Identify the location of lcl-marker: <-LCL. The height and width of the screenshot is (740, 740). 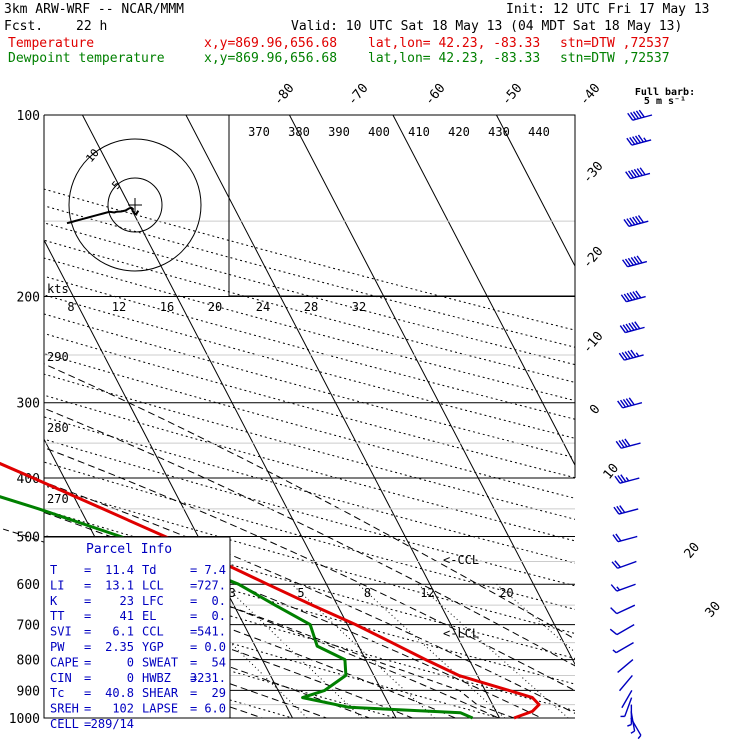
(461, 633).